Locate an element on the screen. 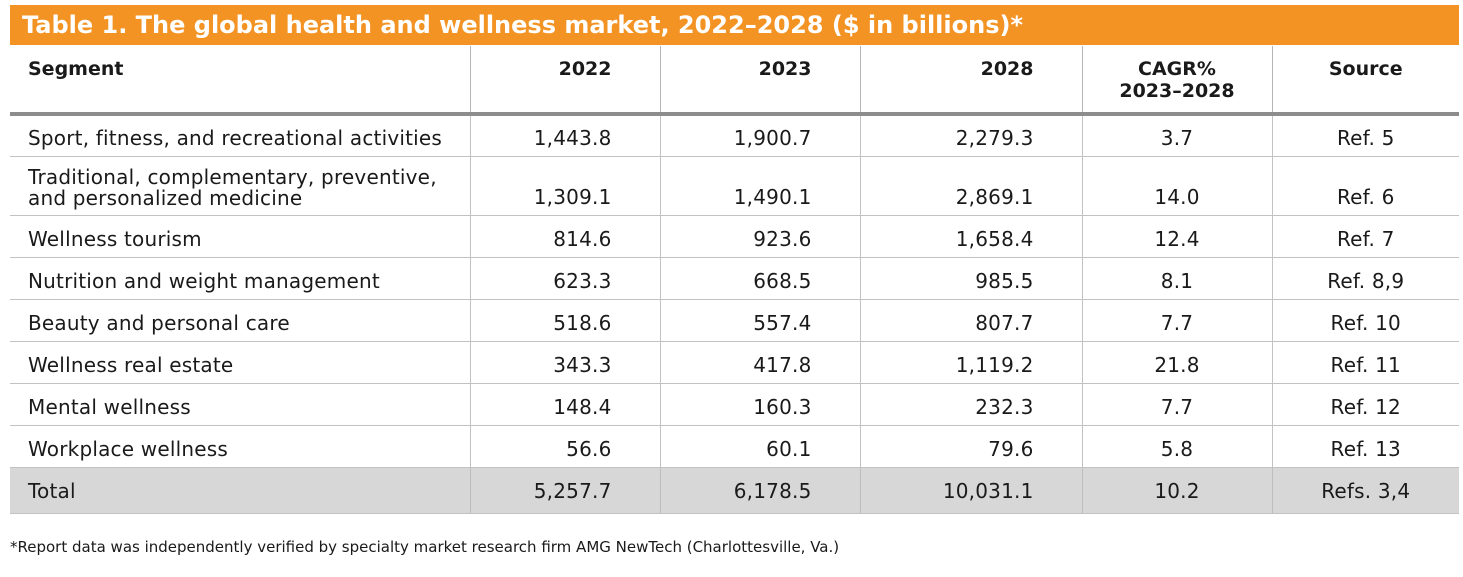  header-segment: Segment is located at coordinates (240, 81).